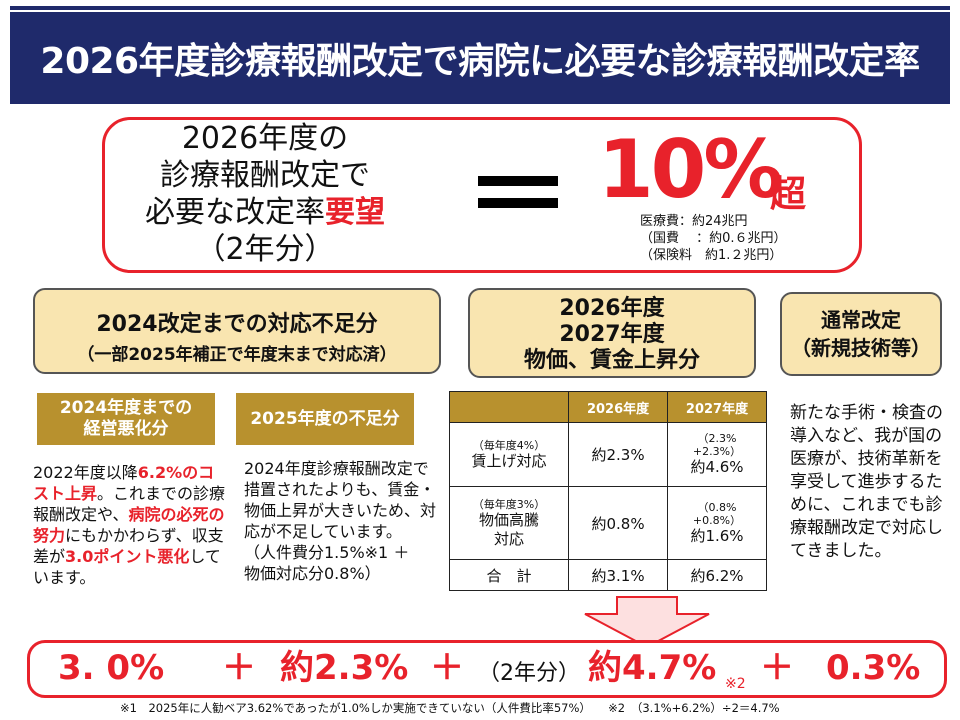 This screenshot has height=720, width=960. What do you see at coordinates (111, 668) in the screenshot?
I see `formula-value-1: 3. 0%` at bounding box center [111, 668].